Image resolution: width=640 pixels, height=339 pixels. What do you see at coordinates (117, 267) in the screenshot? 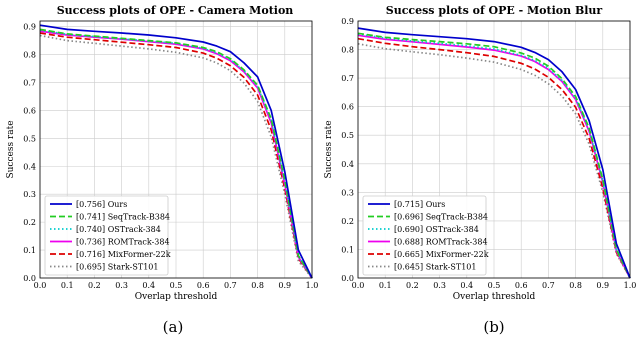
I see `legend-entry: [0.695] Stark-ST101` at bounding box center [117, 267].